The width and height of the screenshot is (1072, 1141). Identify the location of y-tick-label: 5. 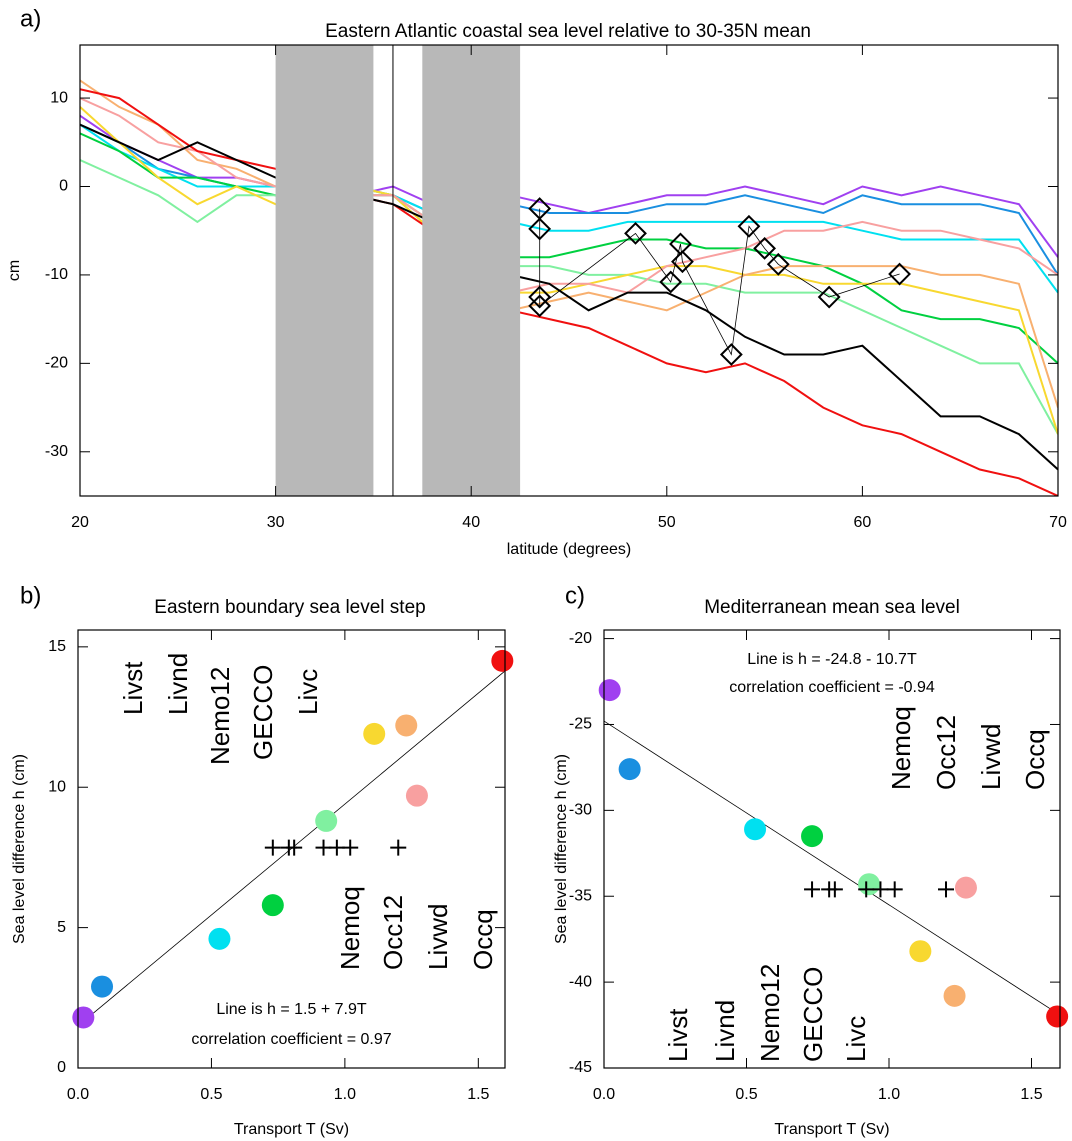
(61, 927).